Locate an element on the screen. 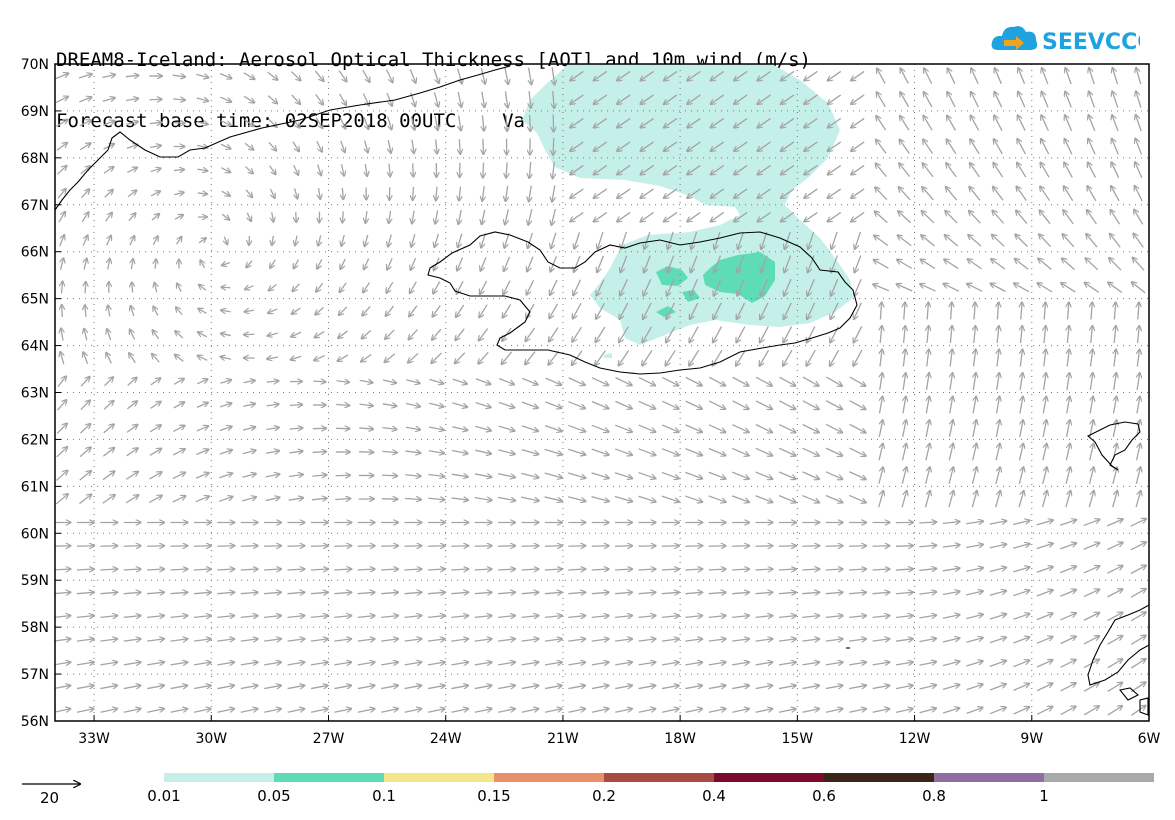  wind-reference-label: 20 is located at coordinates (49, 798).